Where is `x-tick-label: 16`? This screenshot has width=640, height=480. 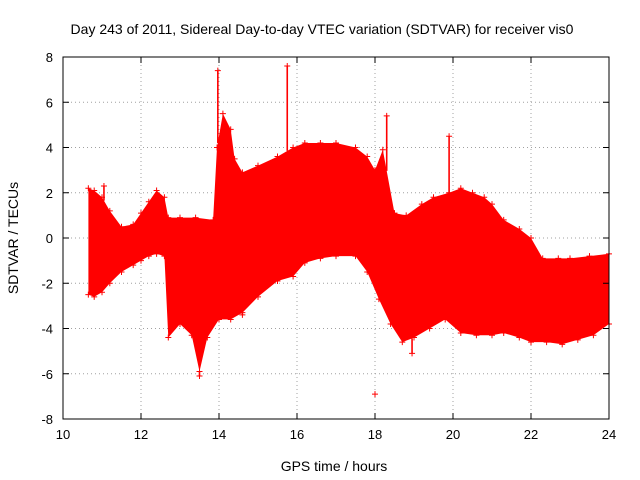 x-tick-label: 16 is located at coordinates (297, 434).